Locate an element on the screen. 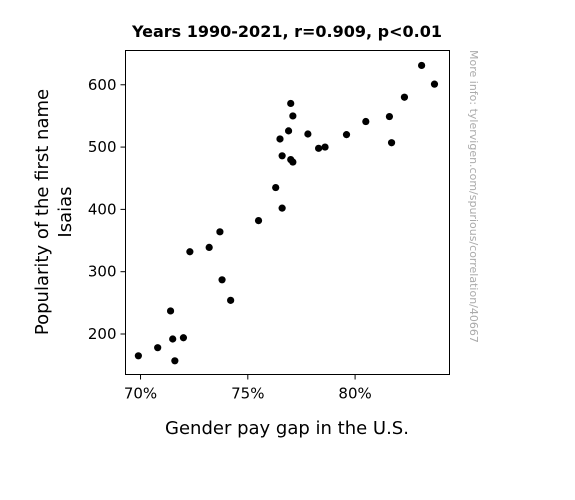 This screenshot has height=500, width=575. x-tick-label: 70% is located at coordinates (140, 394).